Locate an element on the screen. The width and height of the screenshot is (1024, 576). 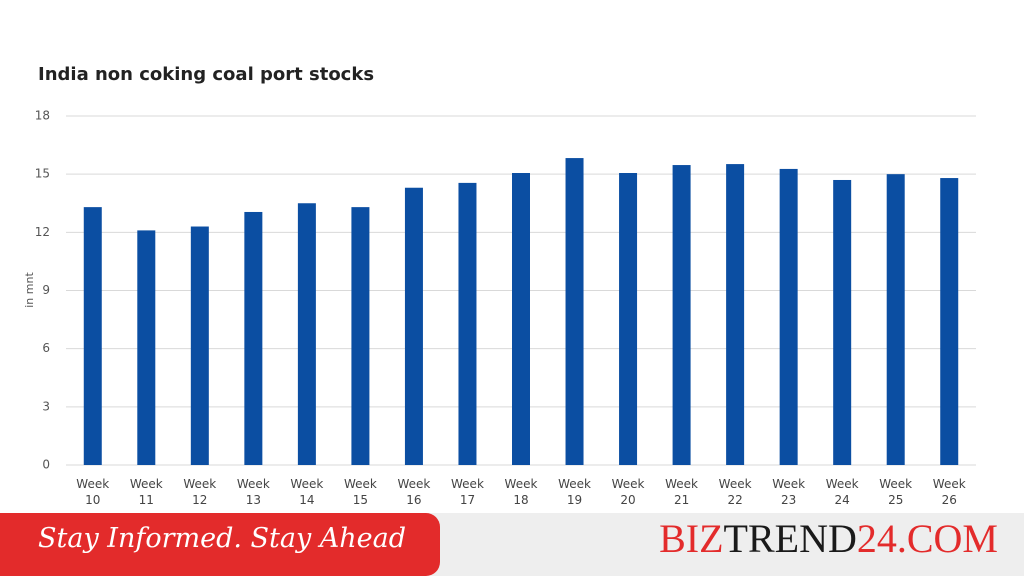
x-tick-label: Week 13 is located at coordinates (253, 492).